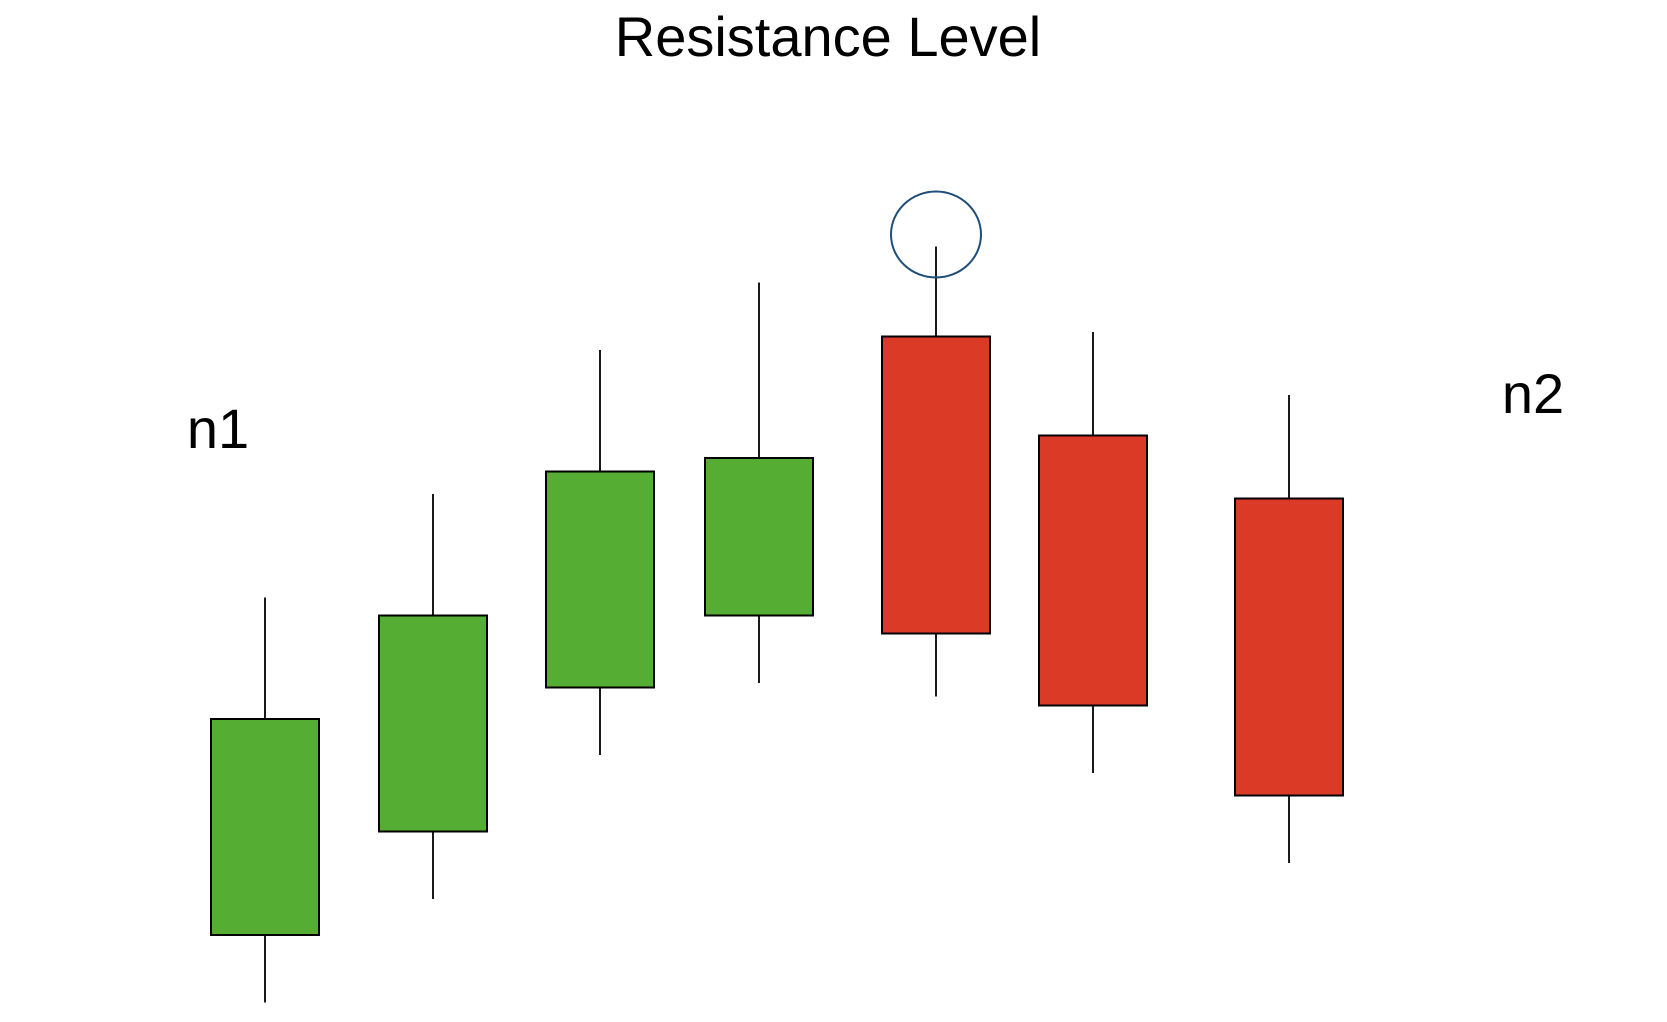  Describe the element at coordinates (600, 579) in the screenshot. I see `candle-3-body` at that location.